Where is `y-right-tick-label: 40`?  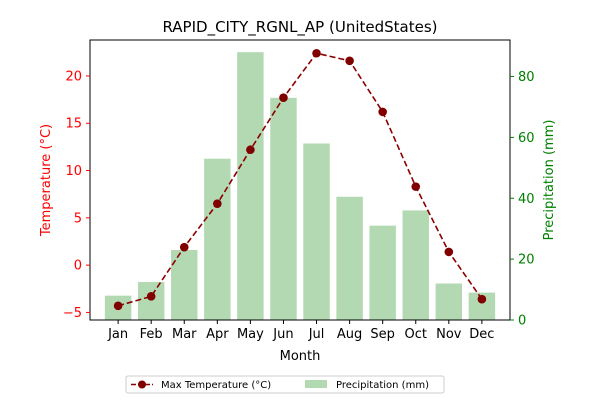
y-right-tick-label: 40 is located at coordinates (526, 199).